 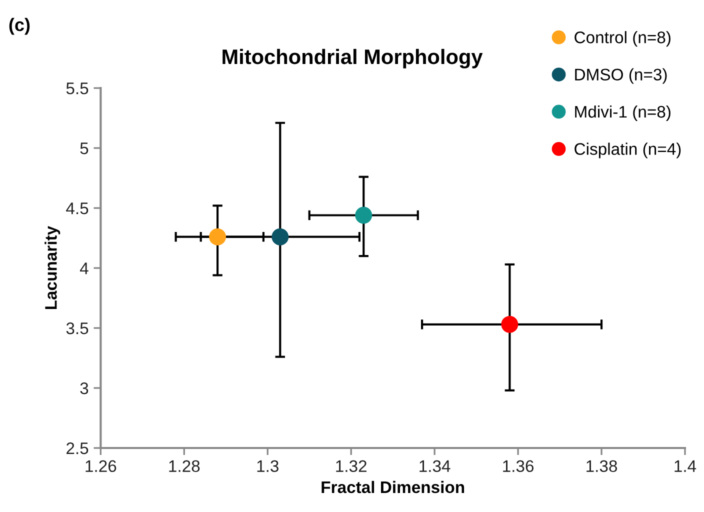 I want to click on legend-label: Control (n=8), so click(x=622, y=39).